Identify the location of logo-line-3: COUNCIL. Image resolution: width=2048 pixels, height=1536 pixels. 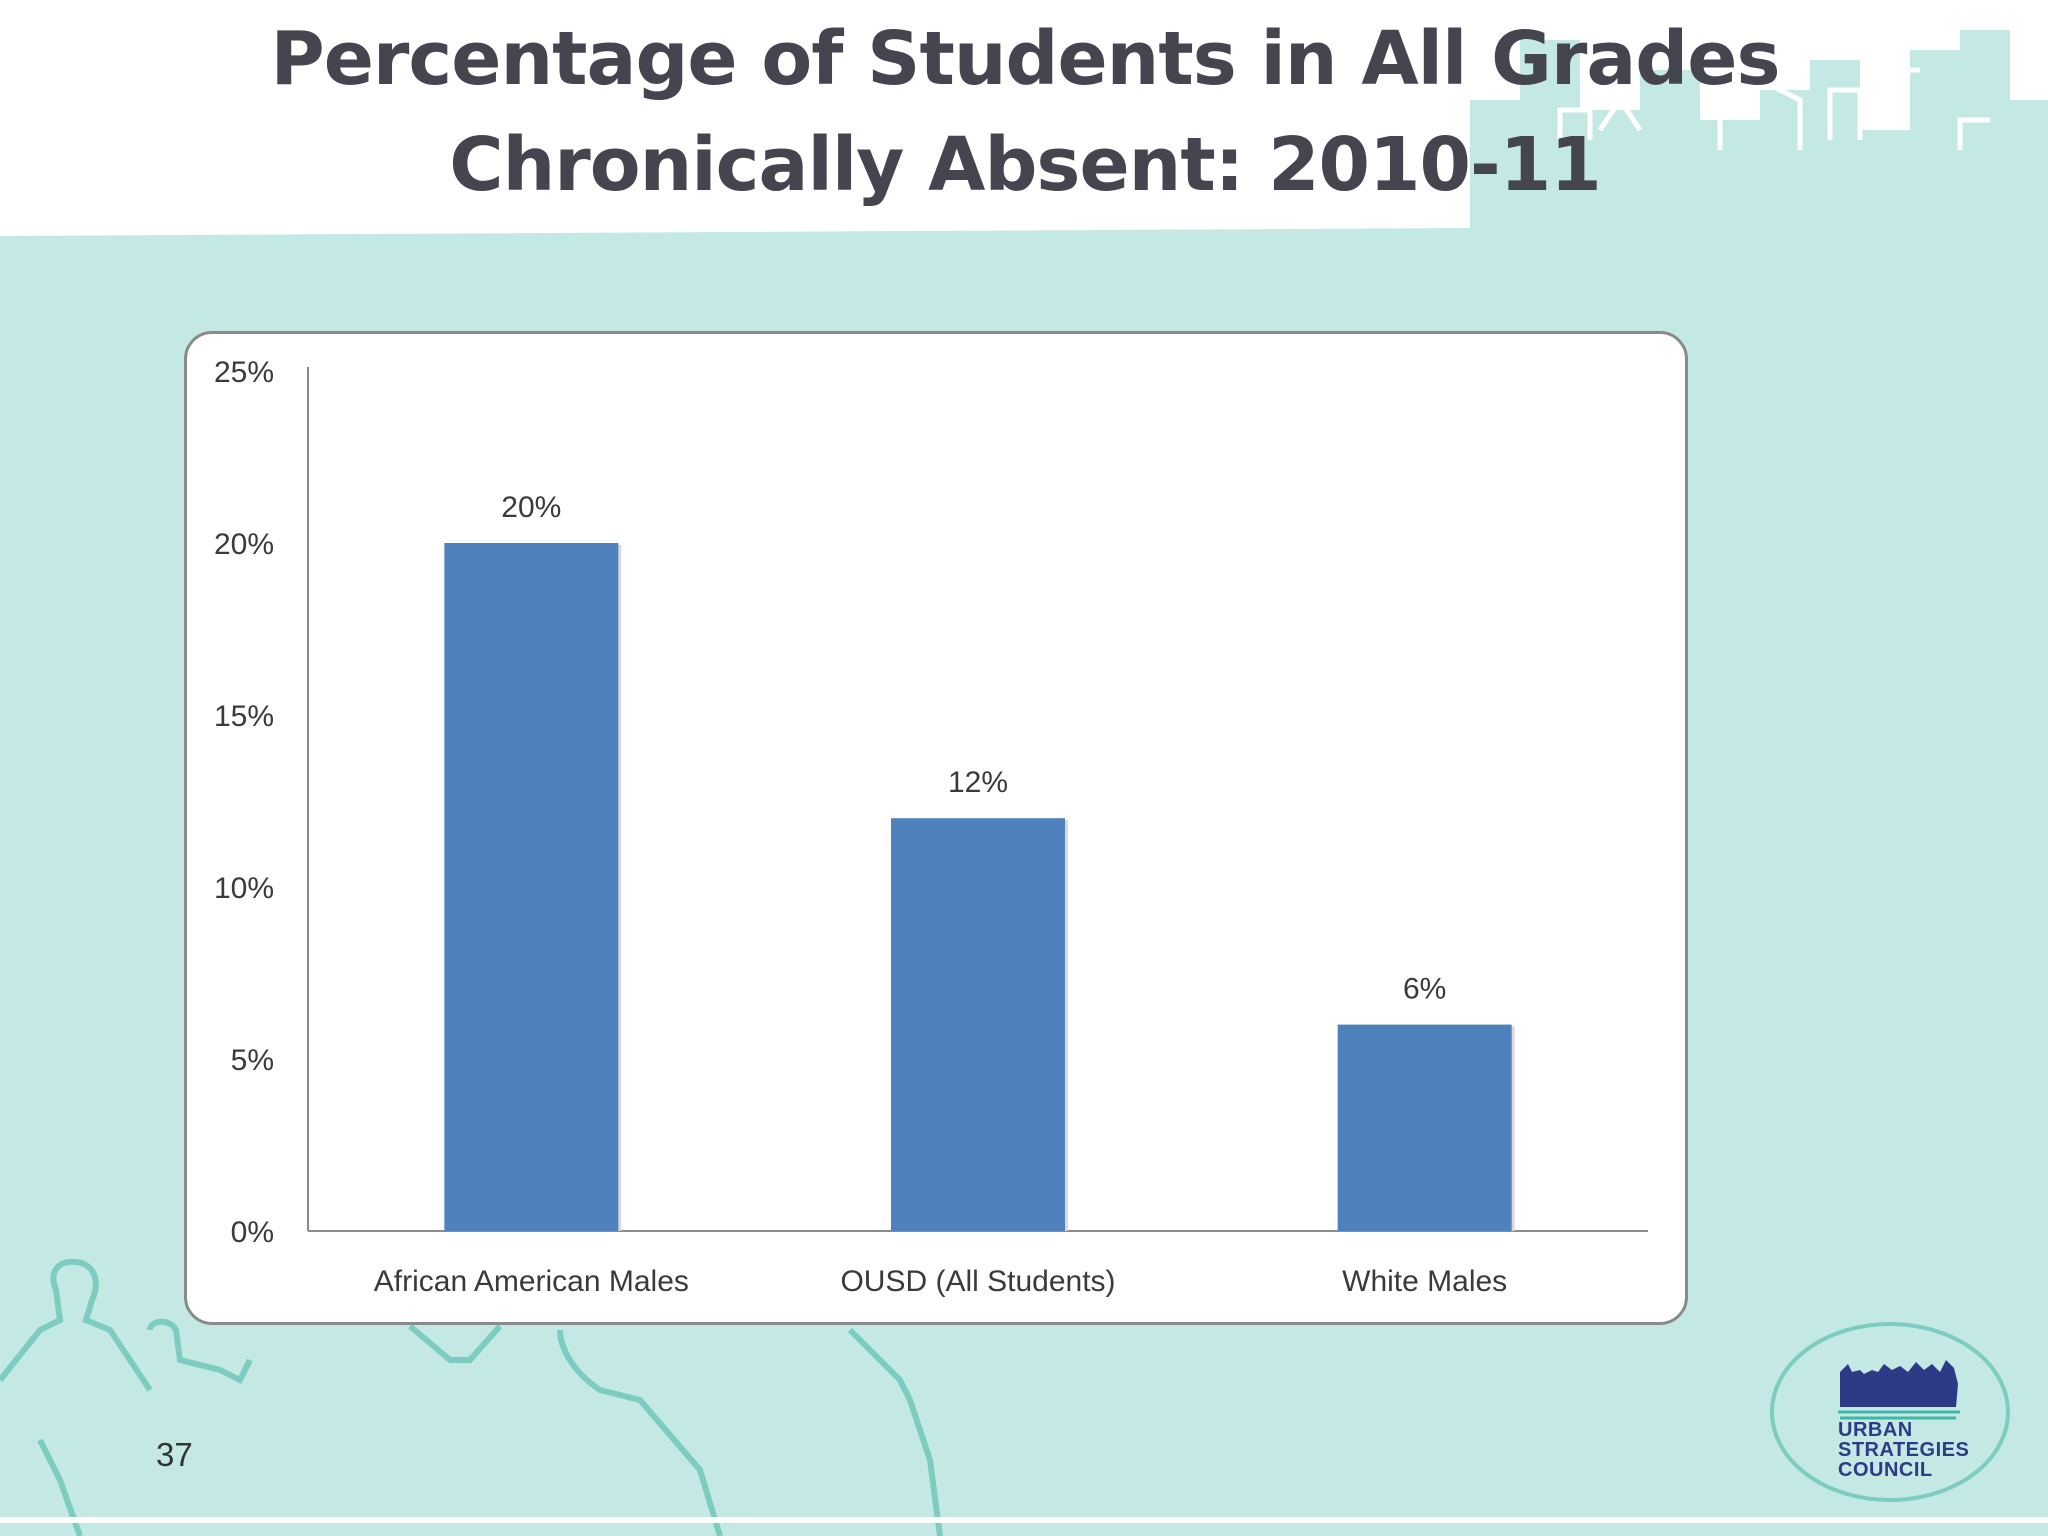
(1885, 1470).